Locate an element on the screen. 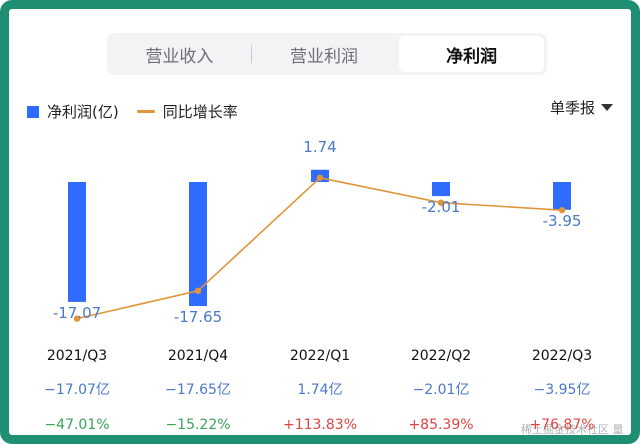 The height and width of the screenshot is (444, 640). tab-operating-profit: 营业利润 is located at coordinates (324, 54).